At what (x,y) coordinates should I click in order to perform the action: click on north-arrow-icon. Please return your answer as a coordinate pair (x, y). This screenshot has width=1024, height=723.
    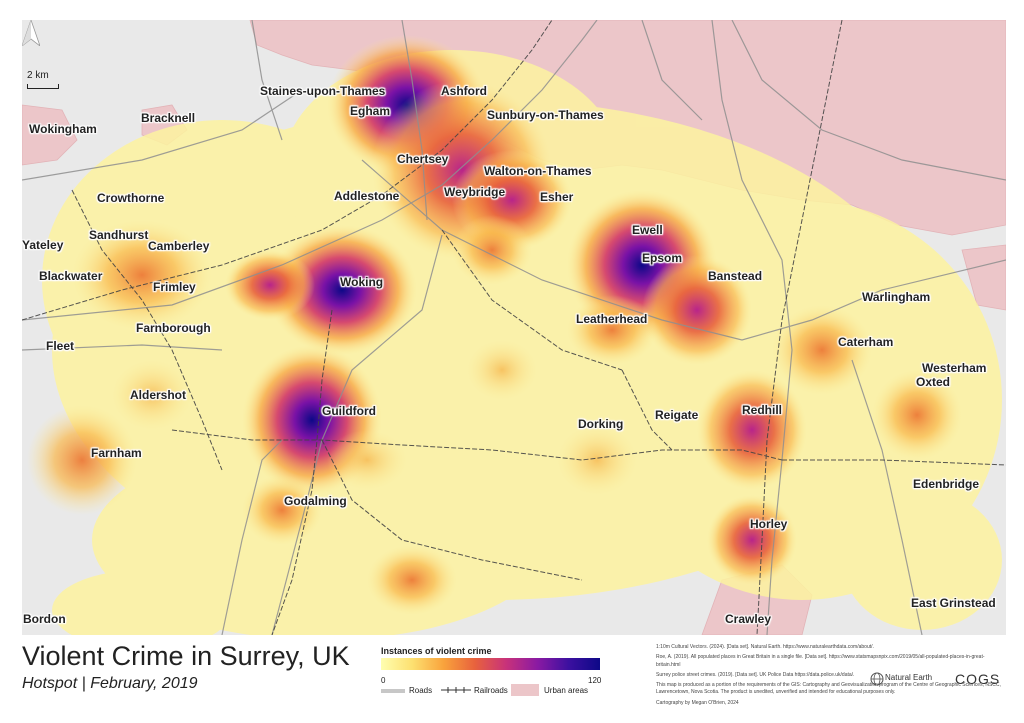
    Looking at the image, I should click on (31, 33).